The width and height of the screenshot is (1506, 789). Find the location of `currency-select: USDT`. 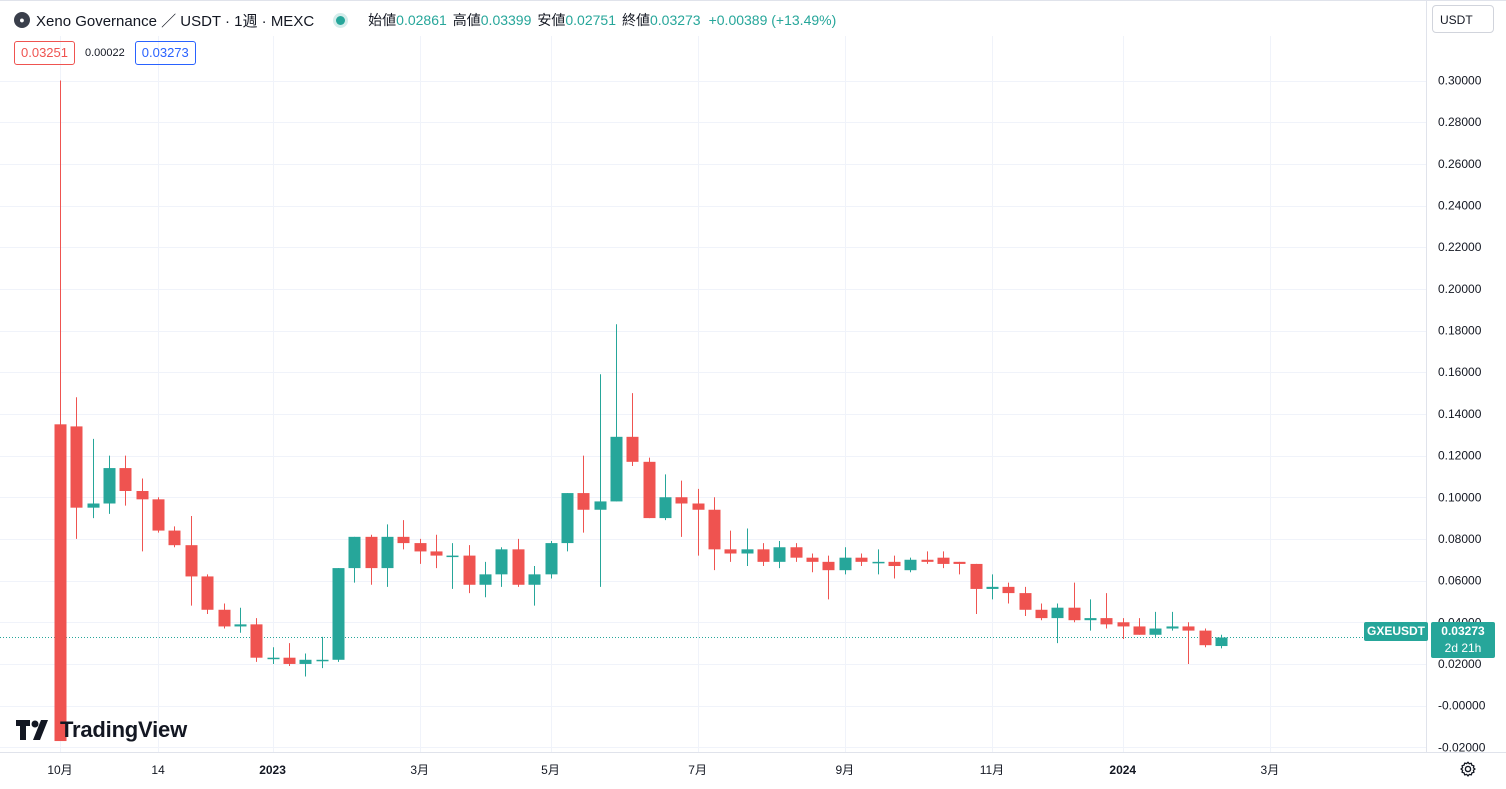

currency-select: USDT is located at coordinates (1463, 19).